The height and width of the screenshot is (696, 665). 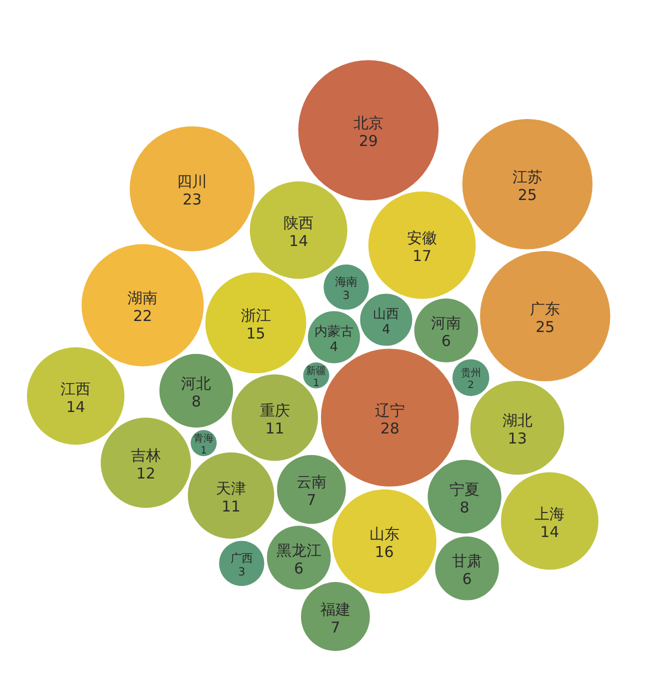 What do you see at coordinates (368, 141) in the screenshot?
I see `data-label: 29` at bounding box center [368, 141].